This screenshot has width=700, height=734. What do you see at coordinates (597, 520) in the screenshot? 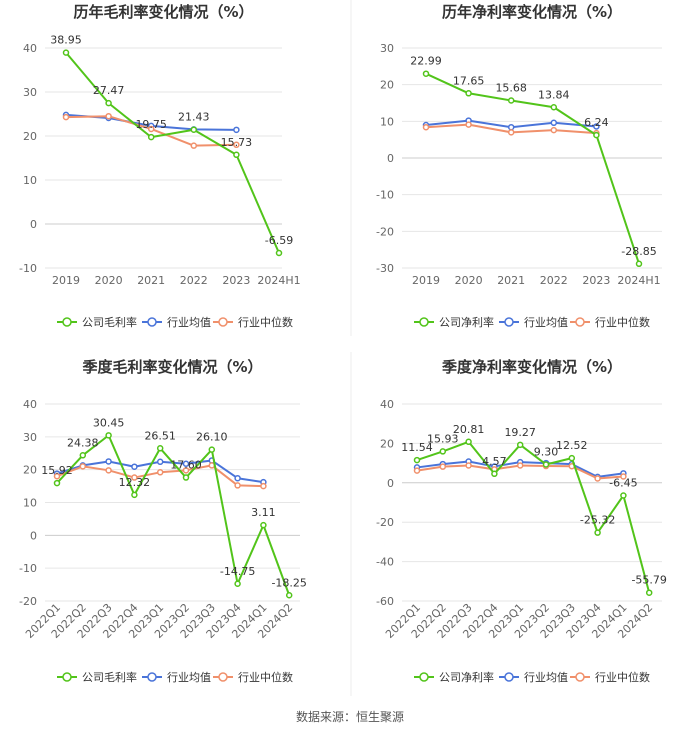
I see `data-label: -25.32` at bounding box center [597, 520].